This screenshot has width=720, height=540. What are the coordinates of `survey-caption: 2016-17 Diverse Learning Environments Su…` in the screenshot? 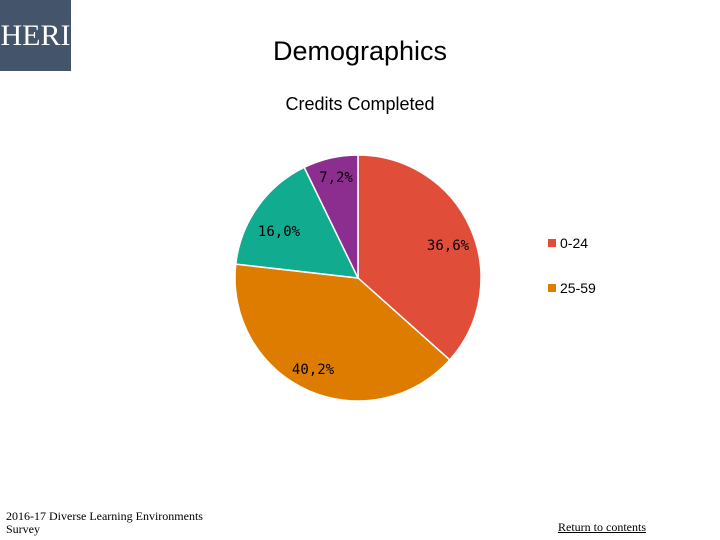 It's located at (104, 522).